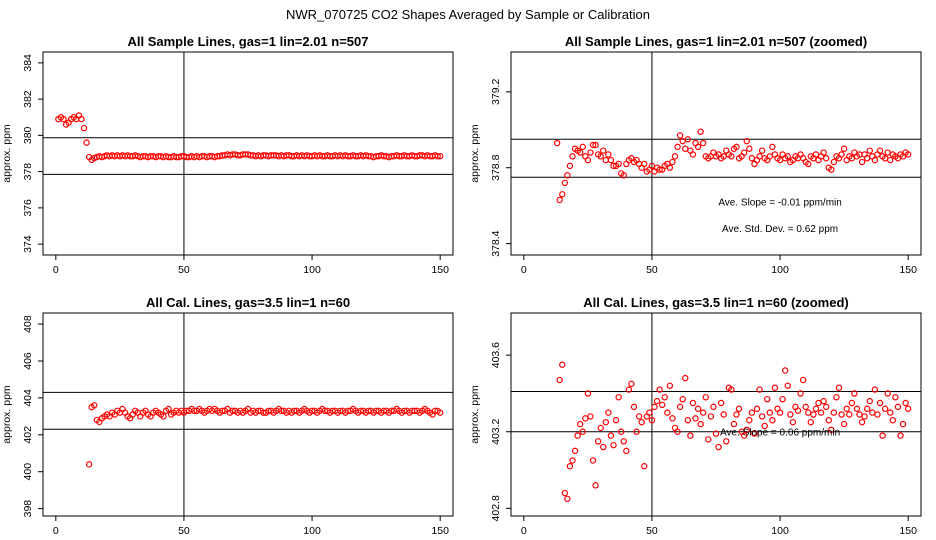 This screenshot has height=540, width=936. Describe the element at coordinates (28, 244) in the screenshot. I see `y-tick-label: 374` at that location.